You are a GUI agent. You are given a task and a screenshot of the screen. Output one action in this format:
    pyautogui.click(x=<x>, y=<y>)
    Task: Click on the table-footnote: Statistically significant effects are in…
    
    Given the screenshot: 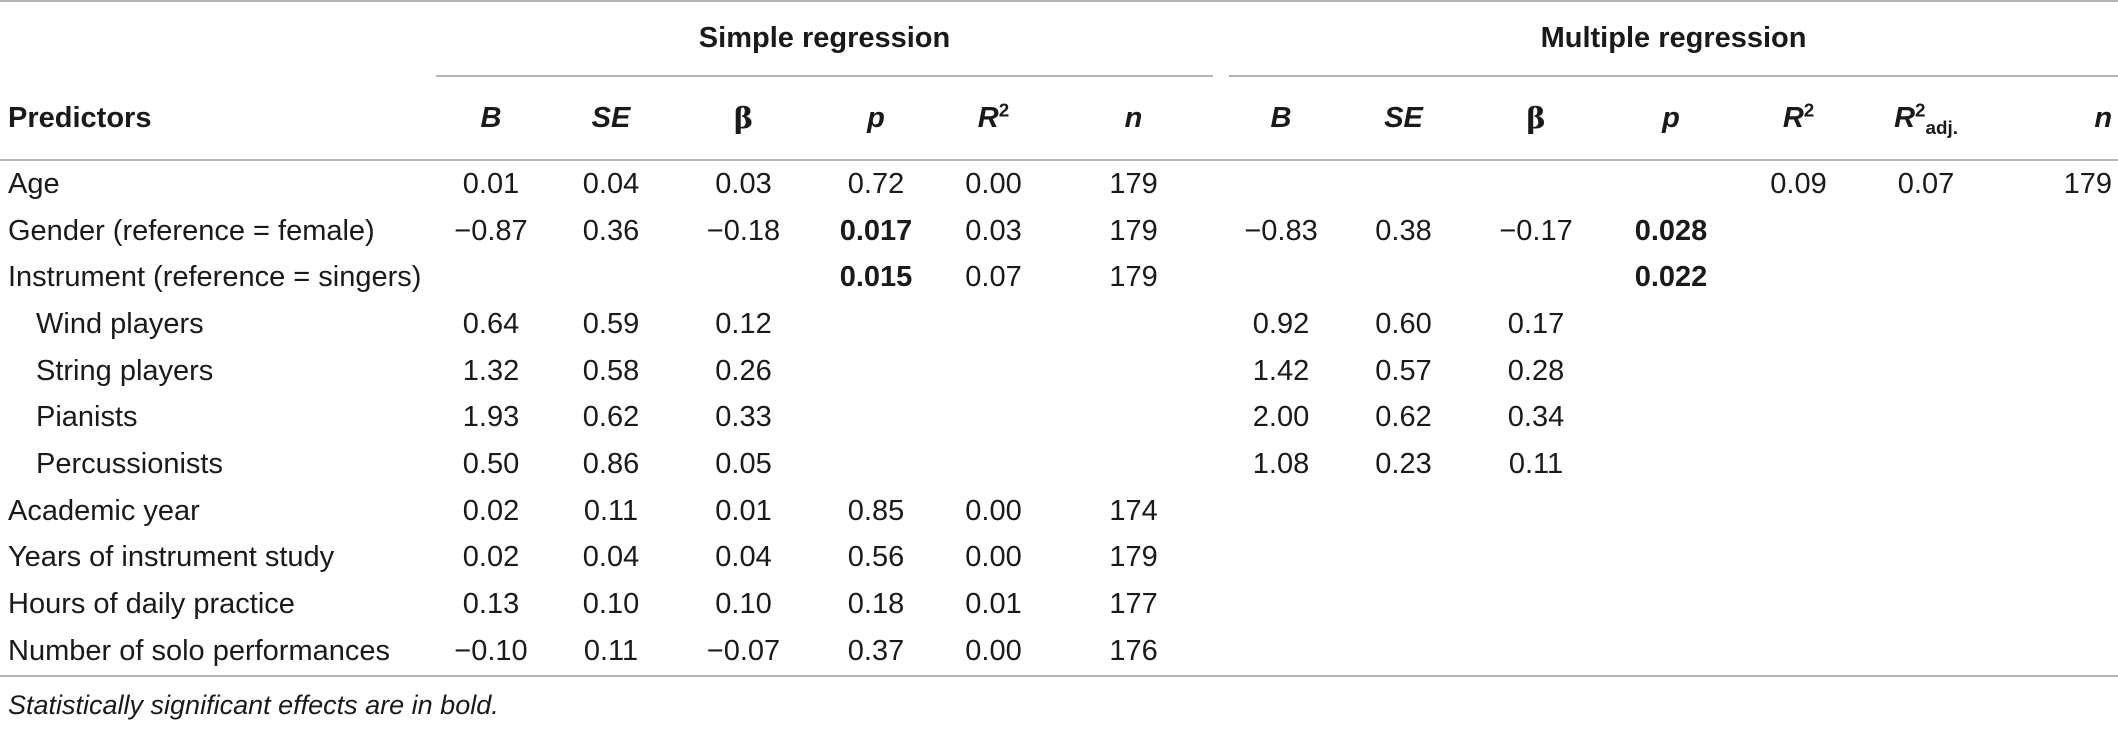 What is the action you would take?
    pyautogui.click(x=253, y=705)
    